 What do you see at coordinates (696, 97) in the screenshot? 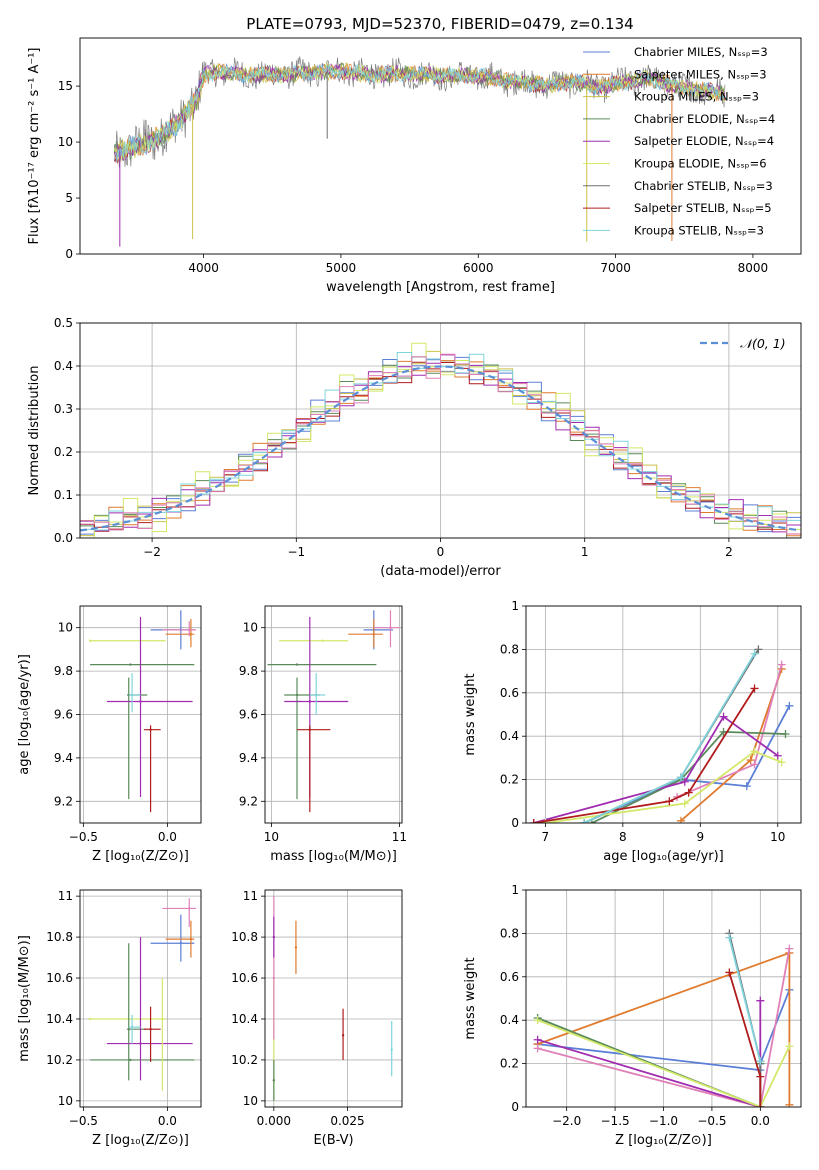
I see `legend-label: Kroupa MILES, Nₛₛₚ=3` at bounding box center [696, 97].